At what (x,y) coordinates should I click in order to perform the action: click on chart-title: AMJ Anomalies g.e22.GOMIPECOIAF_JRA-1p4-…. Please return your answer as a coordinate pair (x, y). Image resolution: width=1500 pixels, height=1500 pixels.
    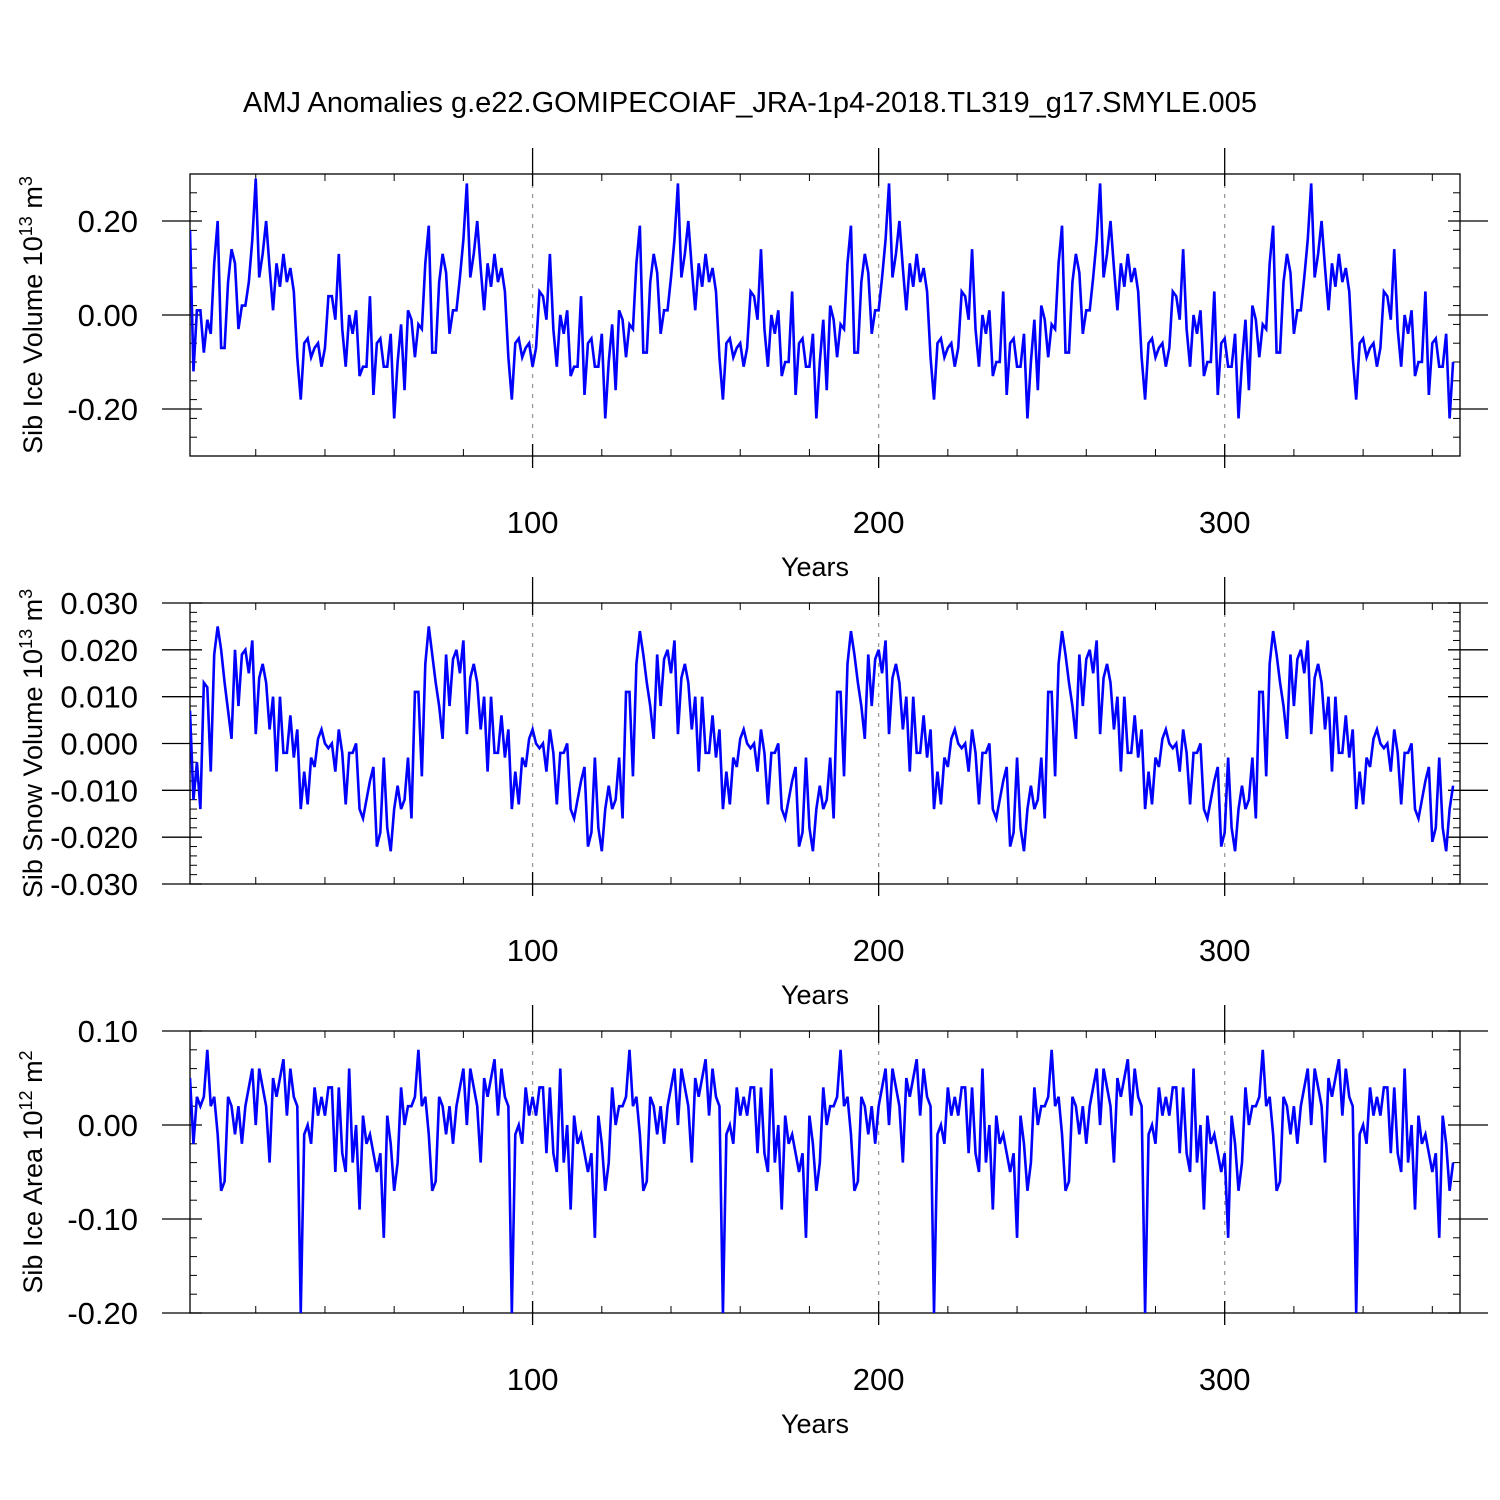
    Looking at the image, I should click on (750, 103).